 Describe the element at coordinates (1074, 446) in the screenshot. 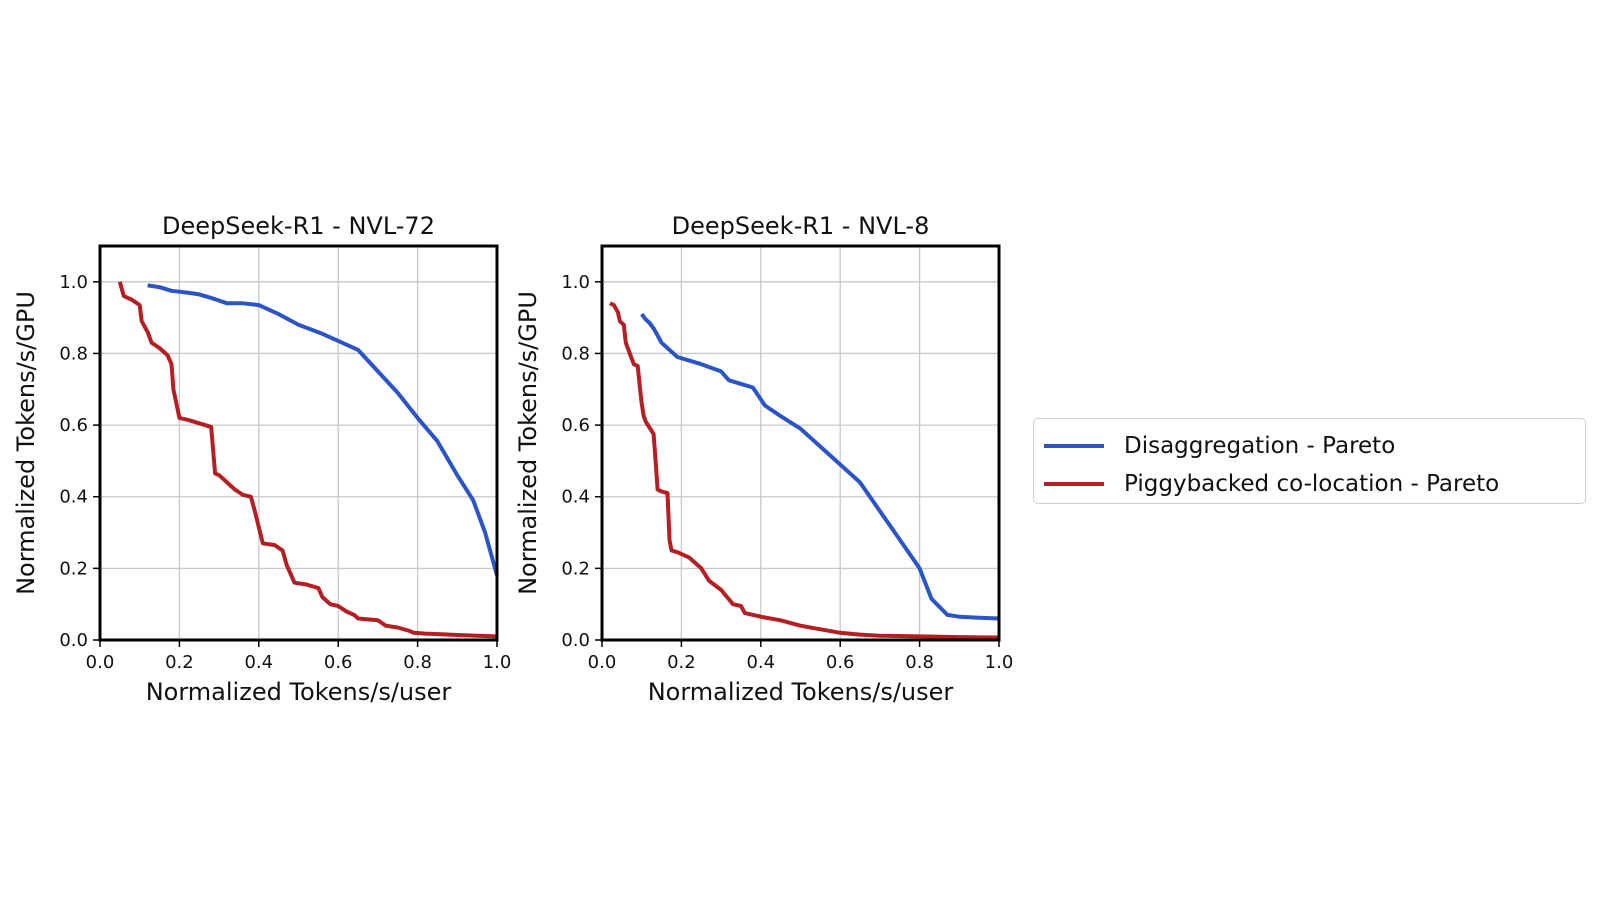

I see `legend-swatch-disaggregation` at that location.